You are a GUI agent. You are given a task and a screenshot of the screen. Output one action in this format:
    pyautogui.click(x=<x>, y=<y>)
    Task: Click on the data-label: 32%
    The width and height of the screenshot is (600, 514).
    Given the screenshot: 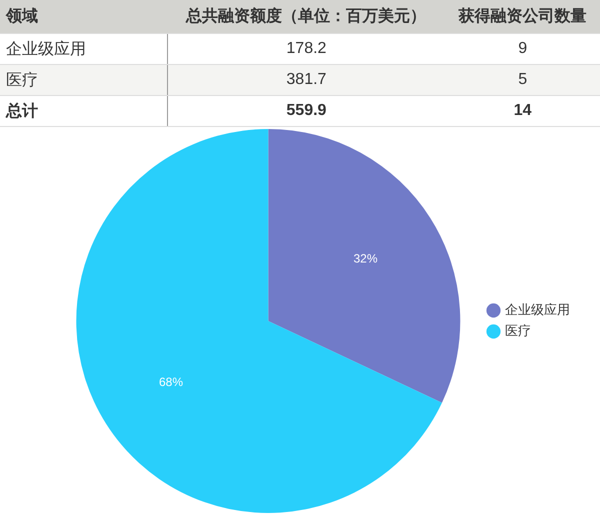 What is the action you would take?
    pyautogui.click(x=366, y=259)
    